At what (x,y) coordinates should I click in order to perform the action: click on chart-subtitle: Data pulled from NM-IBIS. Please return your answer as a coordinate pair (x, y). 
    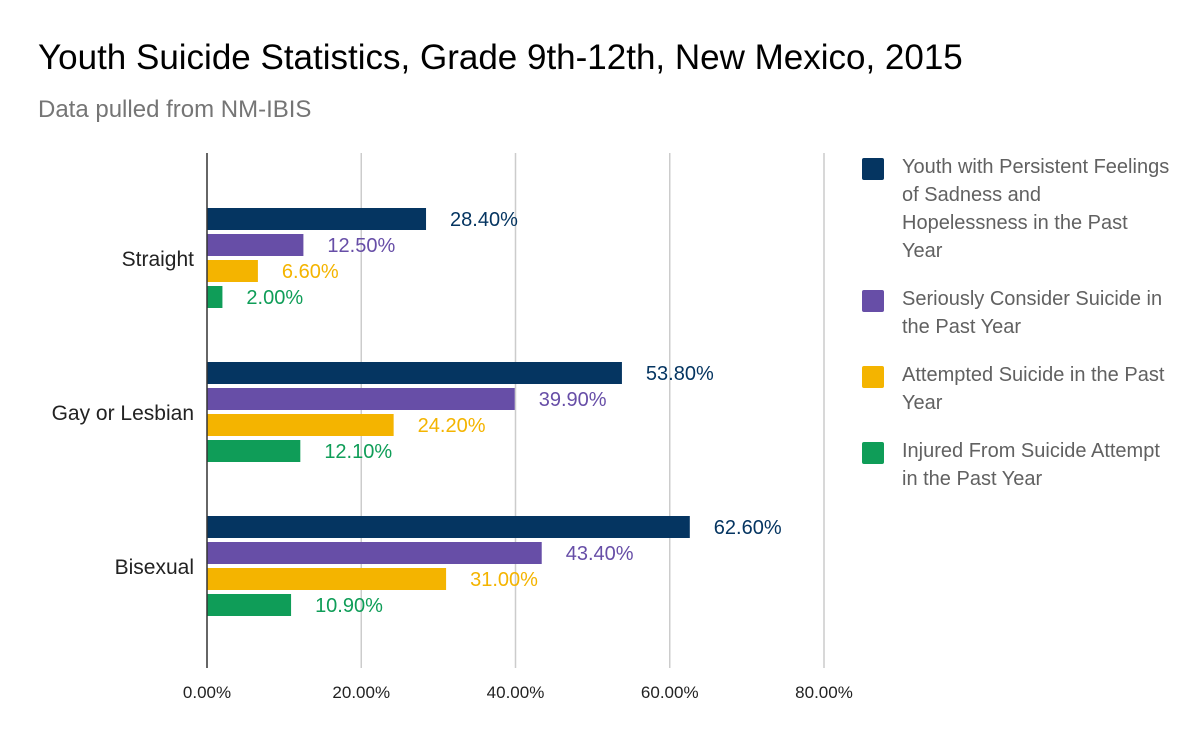
    Looking at the image, I should click on (175, 109).